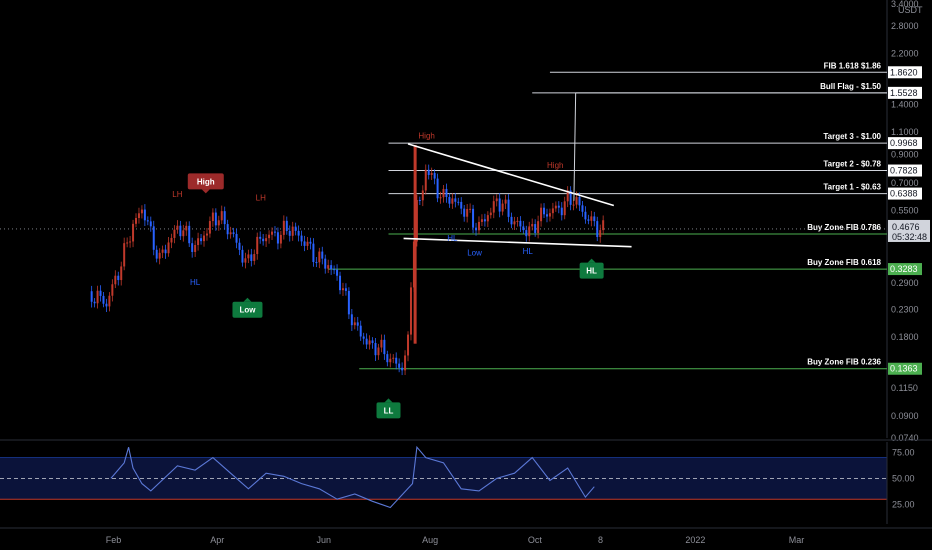 The width and height of the screenshot is (932, 550). Describe the element at coordinates (844, 227) in the screenshot. I see `fib-level-label: Buy Zone FIB 0.786` at that location.